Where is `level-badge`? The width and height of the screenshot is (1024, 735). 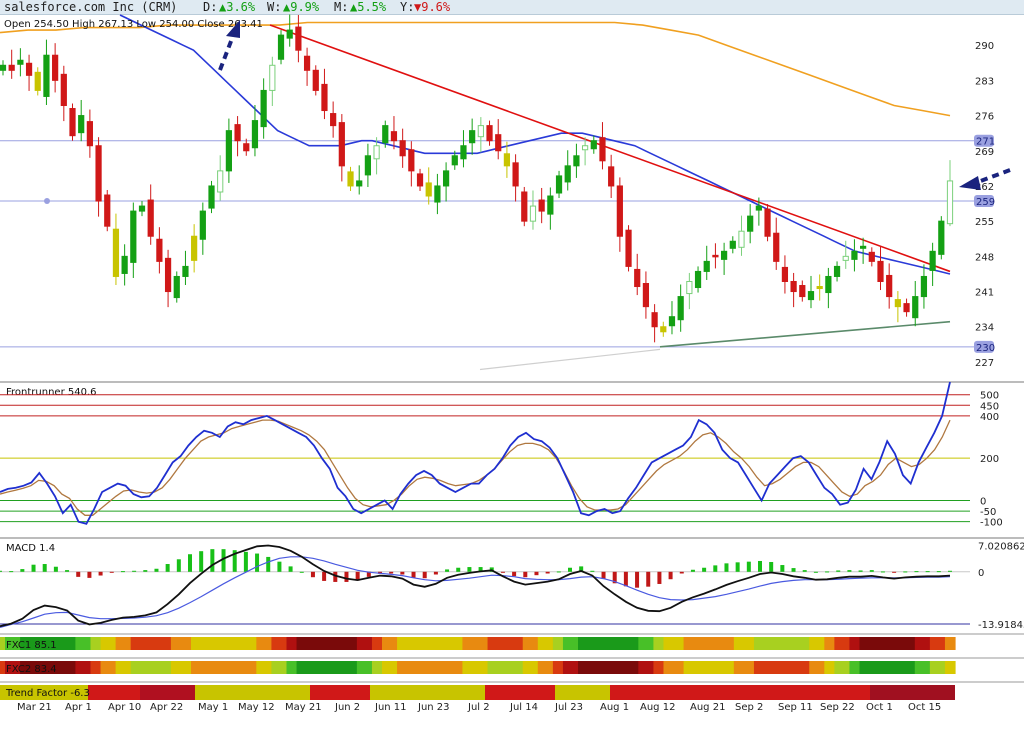 level-badge is located at coordinates (984, 346).